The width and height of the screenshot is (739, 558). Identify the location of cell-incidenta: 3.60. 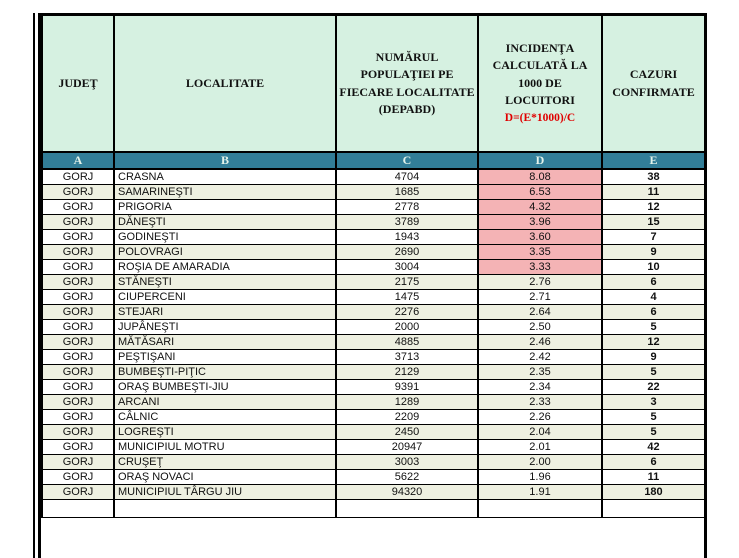
(540, 237).